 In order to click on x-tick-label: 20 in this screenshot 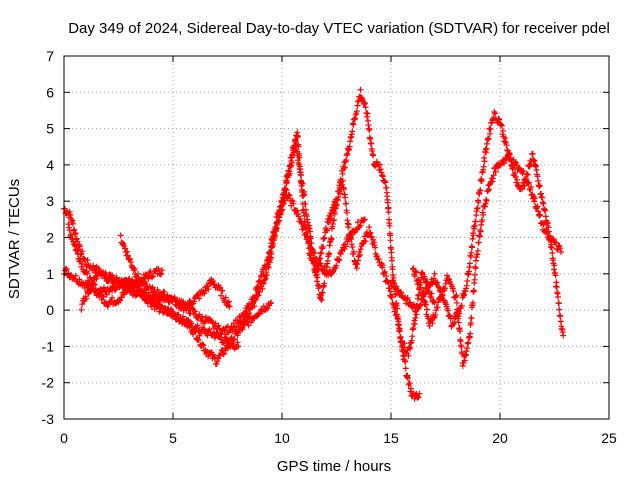, I will do `click(500, 438)`.